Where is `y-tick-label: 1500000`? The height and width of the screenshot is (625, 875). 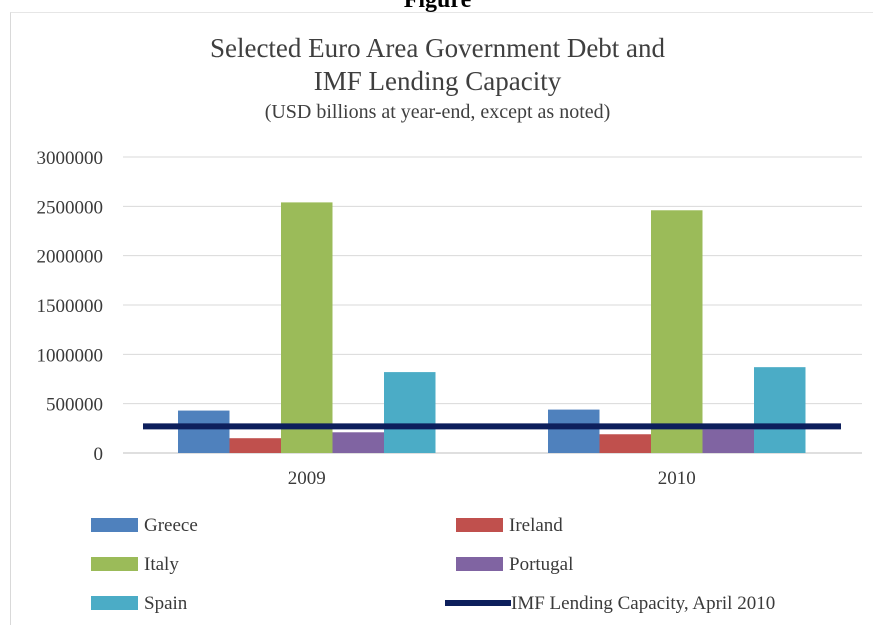 y-tick-label: 1500000 is located at coordinates (70, 306).